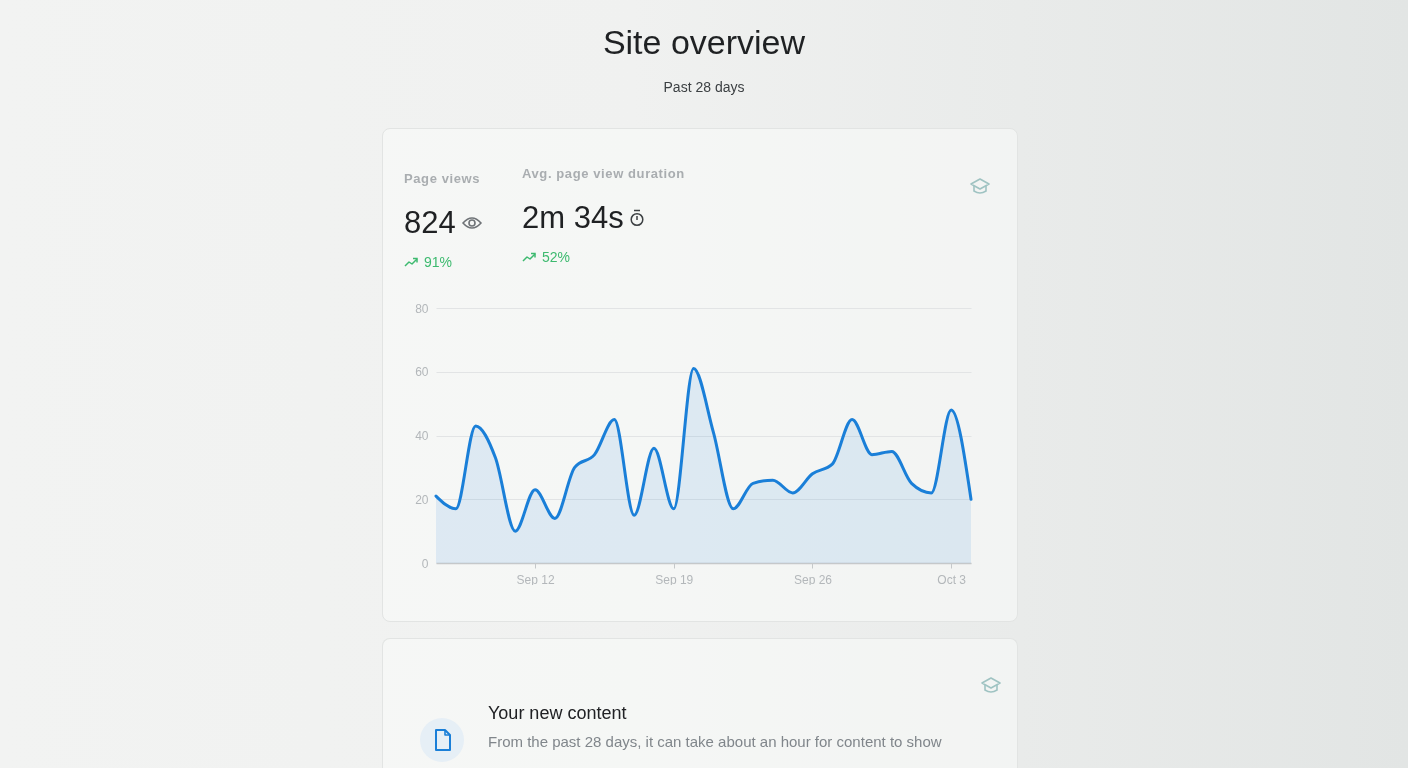  What do you see at coordinates (430, 223) in the screenshot?
I see `text: 824` at bounding box center [430, 223].